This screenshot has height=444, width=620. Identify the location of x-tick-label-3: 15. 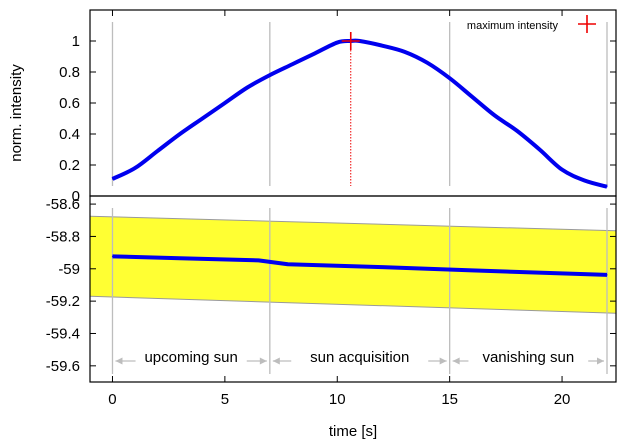
(449, 399).